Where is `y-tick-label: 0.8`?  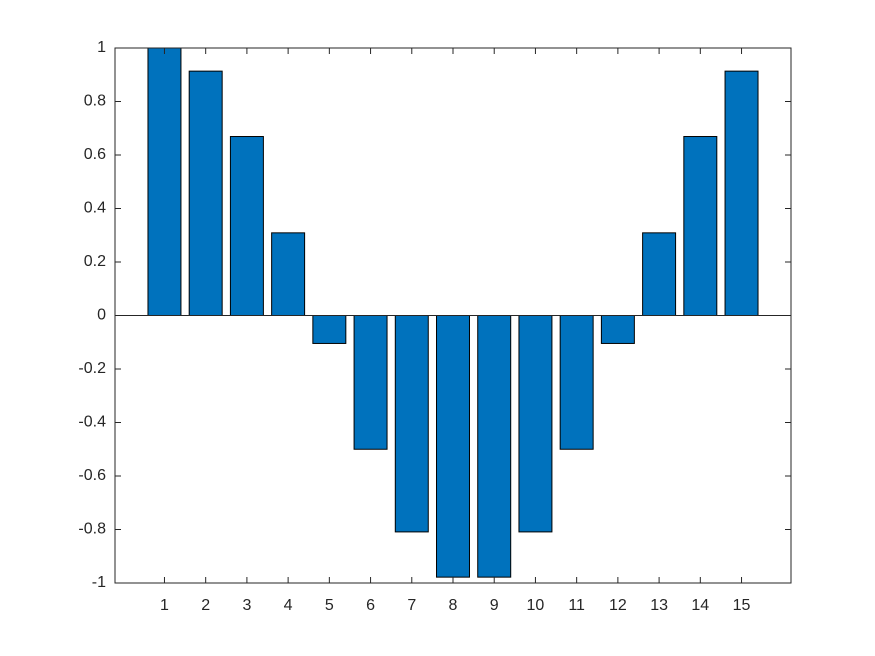
y-tick-label: 0.8 is located at coordinates (95, 101).